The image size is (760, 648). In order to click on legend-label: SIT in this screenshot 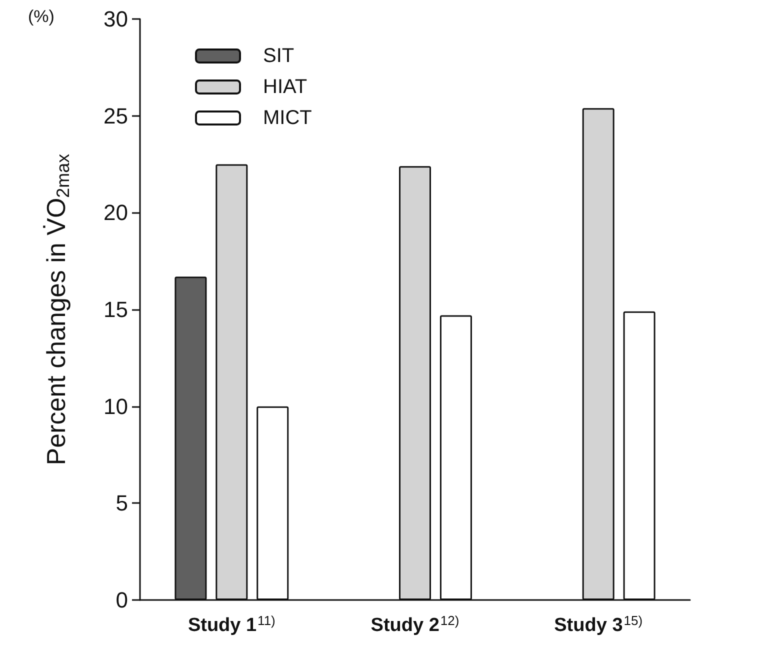, I will do `click(278, 56)`.